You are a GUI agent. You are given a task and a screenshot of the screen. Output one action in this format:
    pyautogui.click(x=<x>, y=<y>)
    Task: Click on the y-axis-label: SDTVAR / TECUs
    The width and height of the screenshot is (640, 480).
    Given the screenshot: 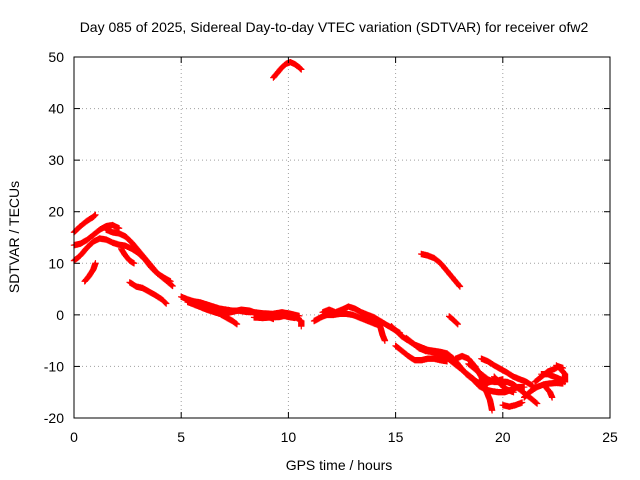 What is the action you would take?
    pyautogui.click(x=14, y=237)
    